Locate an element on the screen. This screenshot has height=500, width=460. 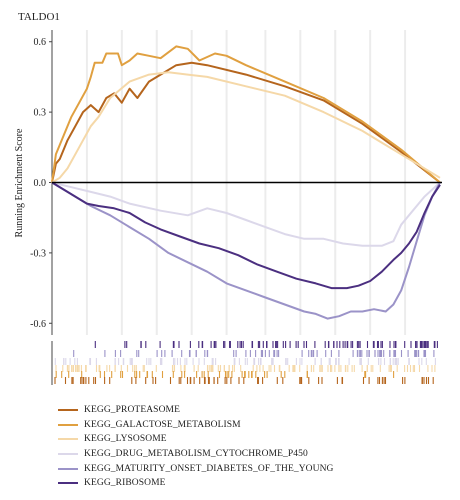
legend-item: KEGG_LYSOSOME is located at coordinates (196, 439).